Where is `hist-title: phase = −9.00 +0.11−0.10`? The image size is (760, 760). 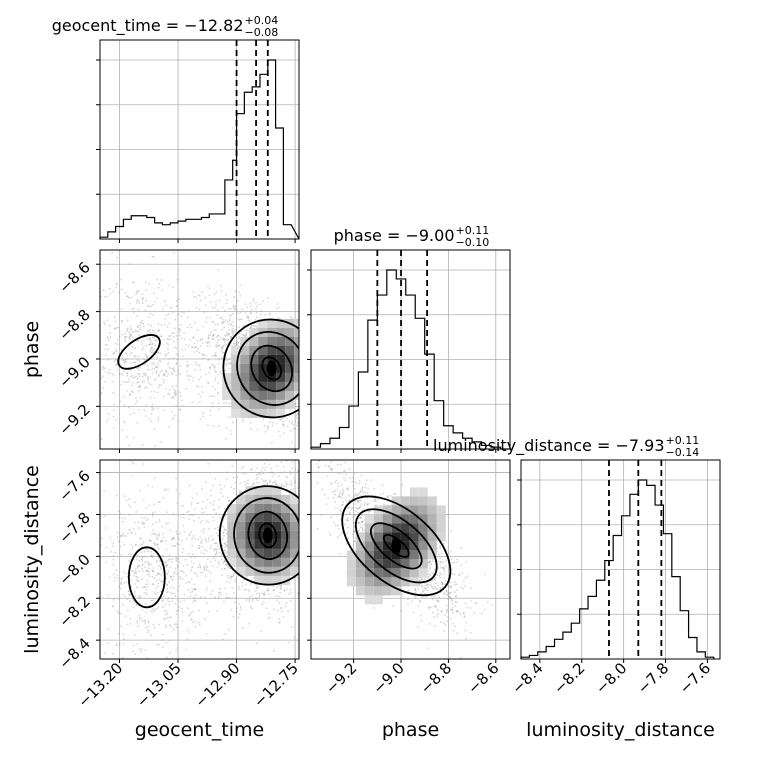
hist-title: phase = −9.00 +0.11−0.10 is located at coordinates (412, 236).